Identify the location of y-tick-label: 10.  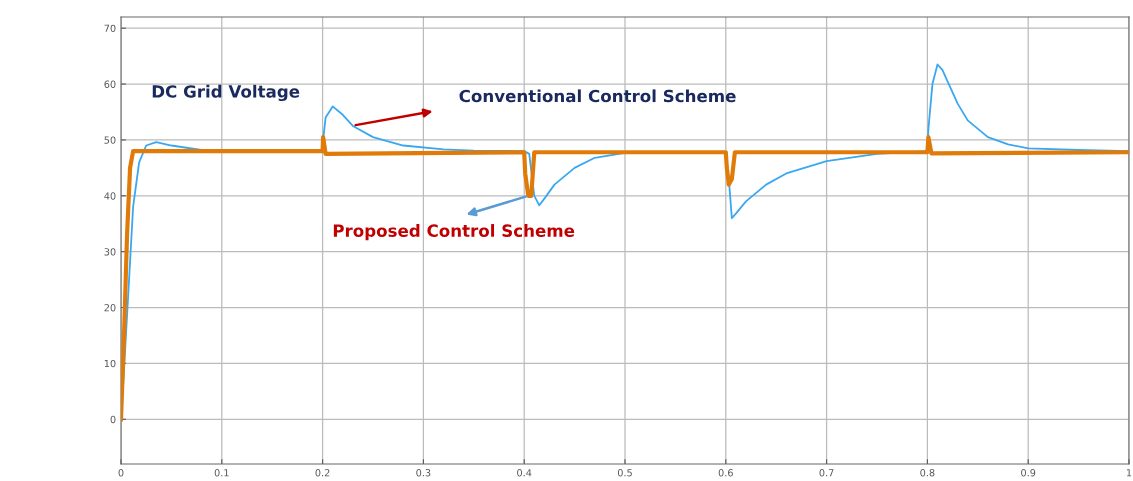
(110, 363).